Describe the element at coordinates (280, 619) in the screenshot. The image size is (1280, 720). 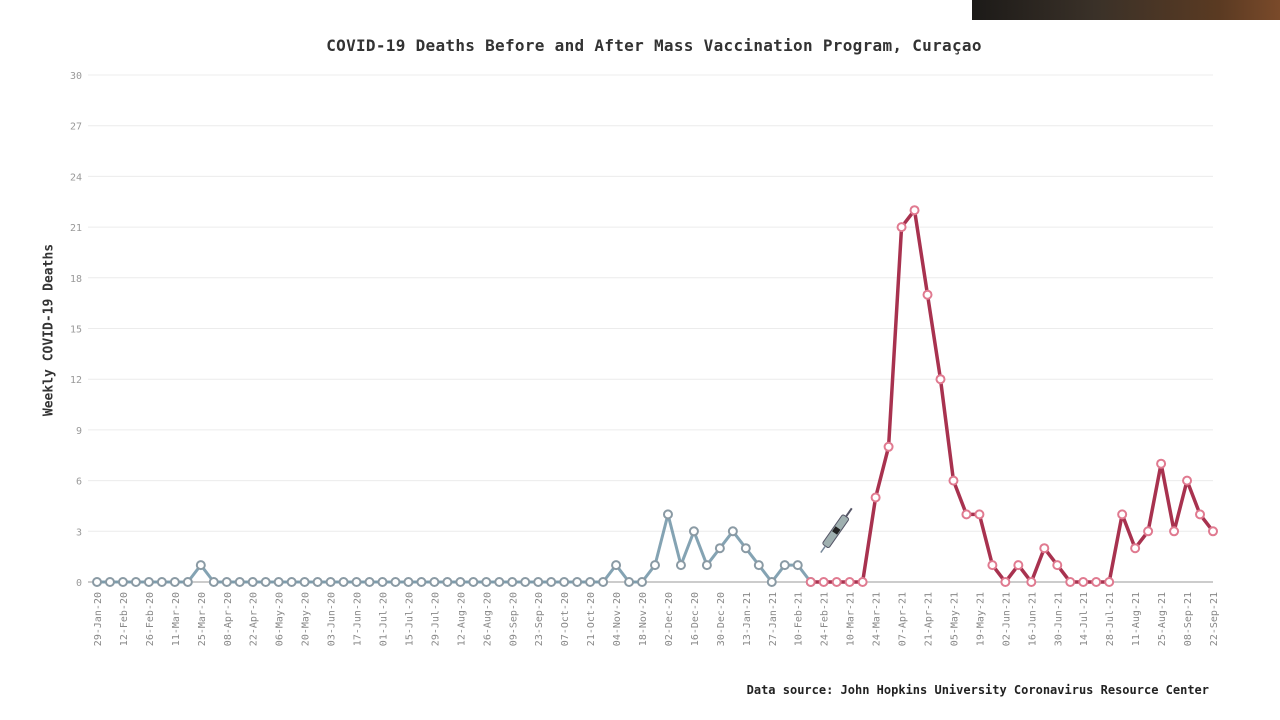
I see `x-tick-label: 06-May-20` at that location.